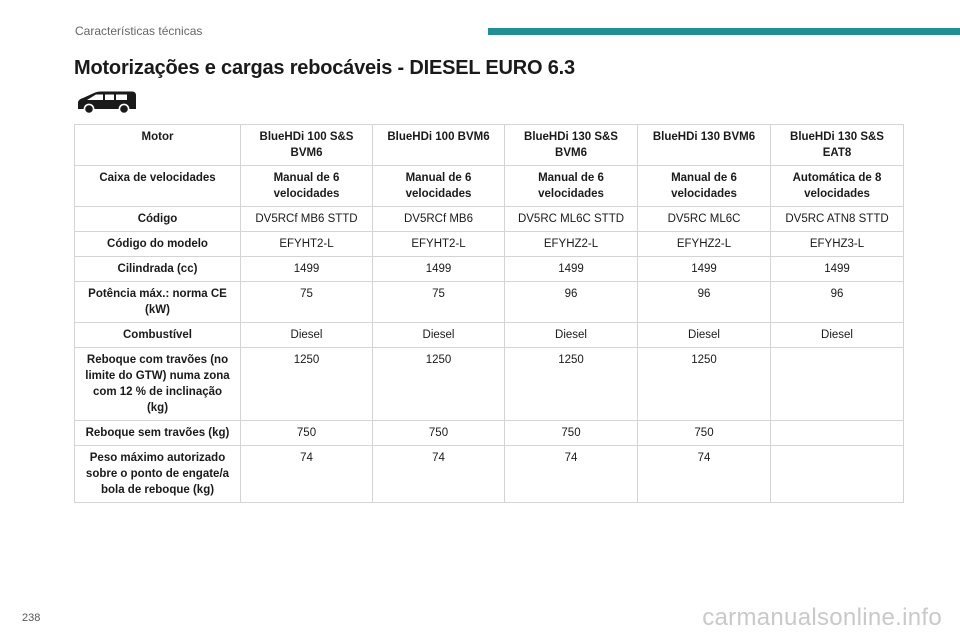  What do you see at coordinates (822, 617) in the screenshot?
I see `watermark: carmanualsonline.info` at bounding box center [822, 617].